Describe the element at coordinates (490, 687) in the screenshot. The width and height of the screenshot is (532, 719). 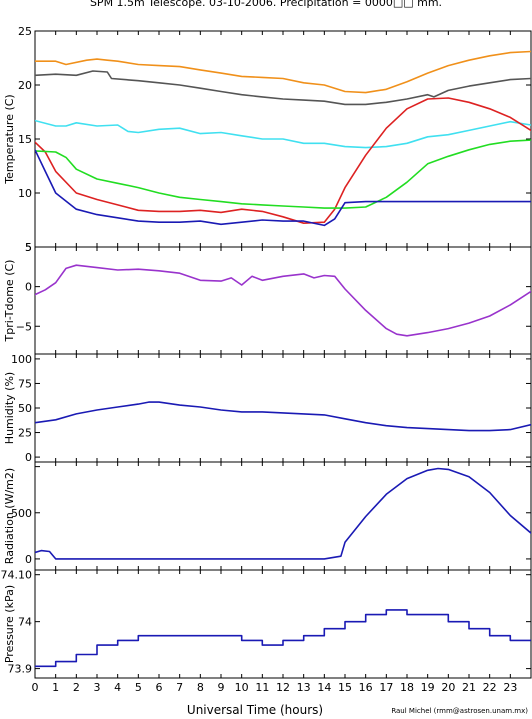
I see `x-tick-label: 22` at that location.